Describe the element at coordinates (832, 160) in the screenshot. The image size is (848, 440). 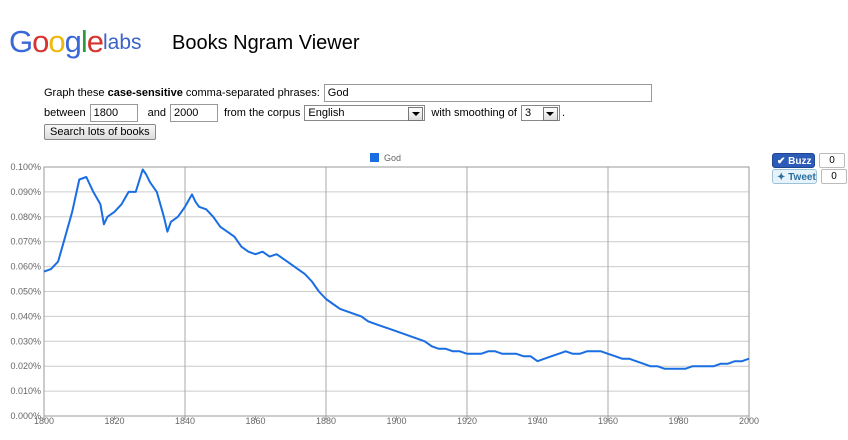
I see `buzz-count: 0` at that location.